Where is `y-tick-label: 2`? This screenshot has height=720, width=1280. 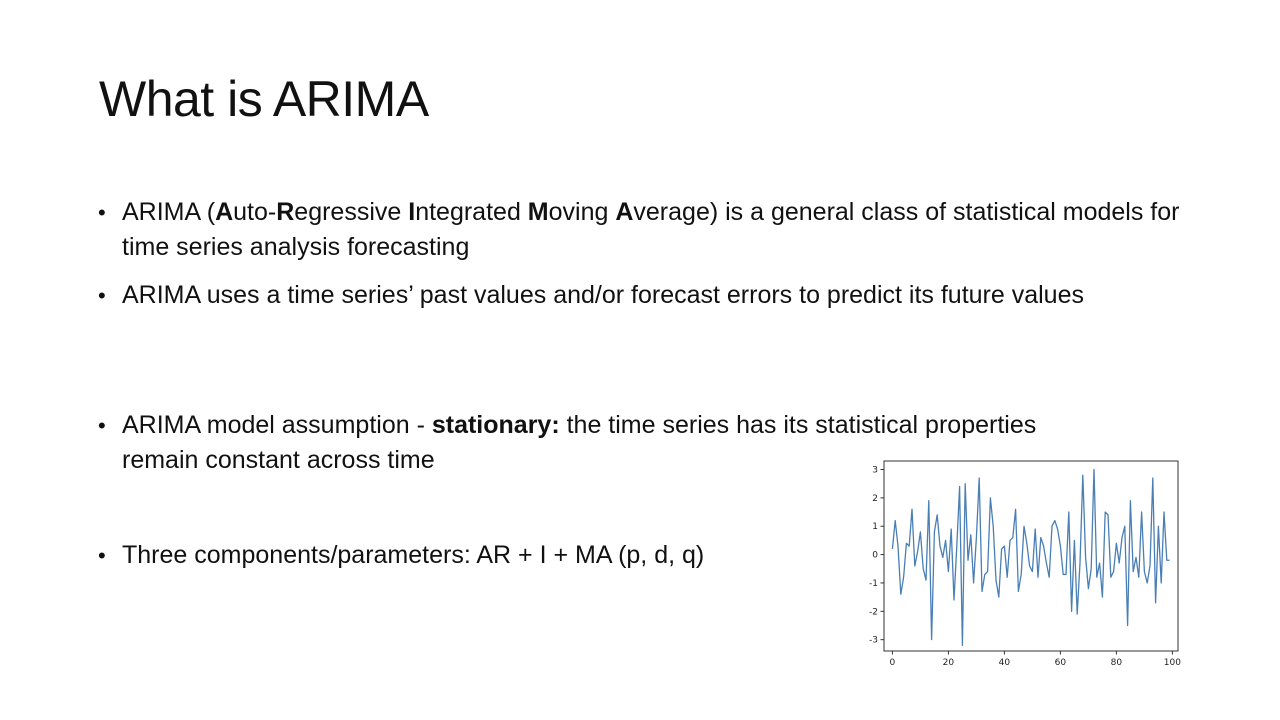 y-tick-label: 2 is located at coordinates (875, 499).